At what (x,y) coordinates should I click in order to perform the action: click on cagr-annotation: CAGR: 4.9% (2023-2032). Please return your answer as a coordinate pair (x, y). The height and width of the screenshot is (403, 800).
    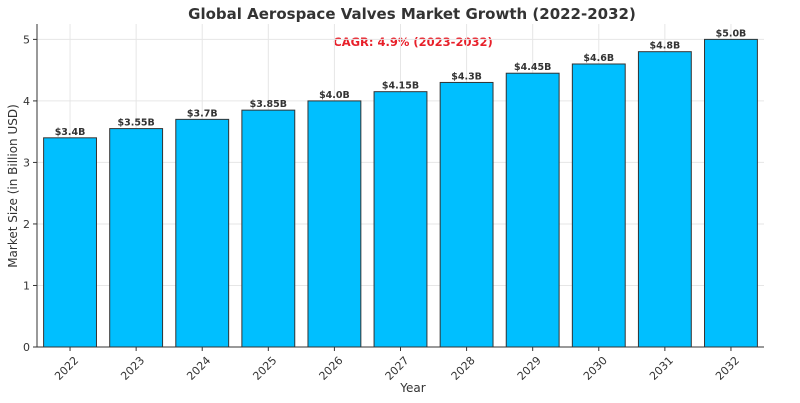
    Looking at the image, I should click on (412, 42).